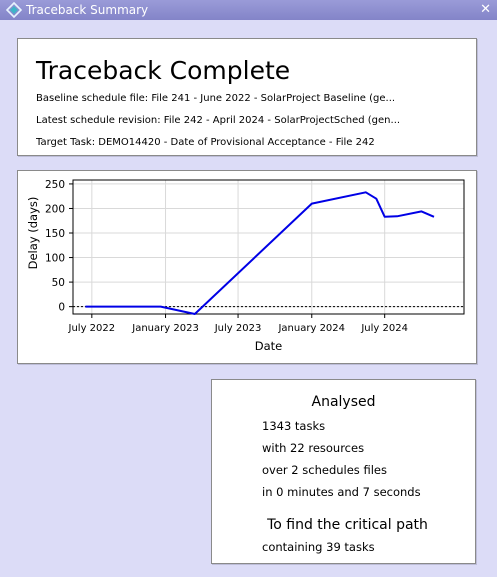  What do you see at coordinates (384, 328) in the screenshot?
I see `x-tick-label: July 2024` at bounding box center [384, 328].